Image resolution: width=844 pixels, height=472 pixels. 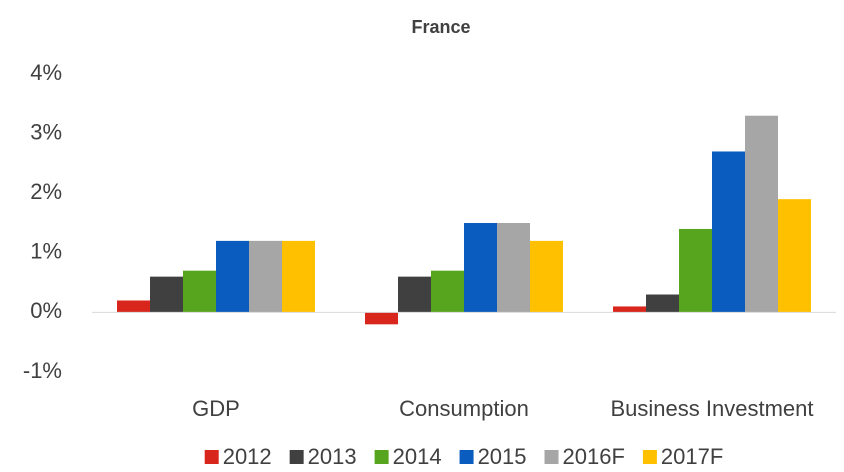 What do you see at coordinates (692, 456) in the screenshot?
I see `legend-label: 2017F` at bounding box center [692, 456].